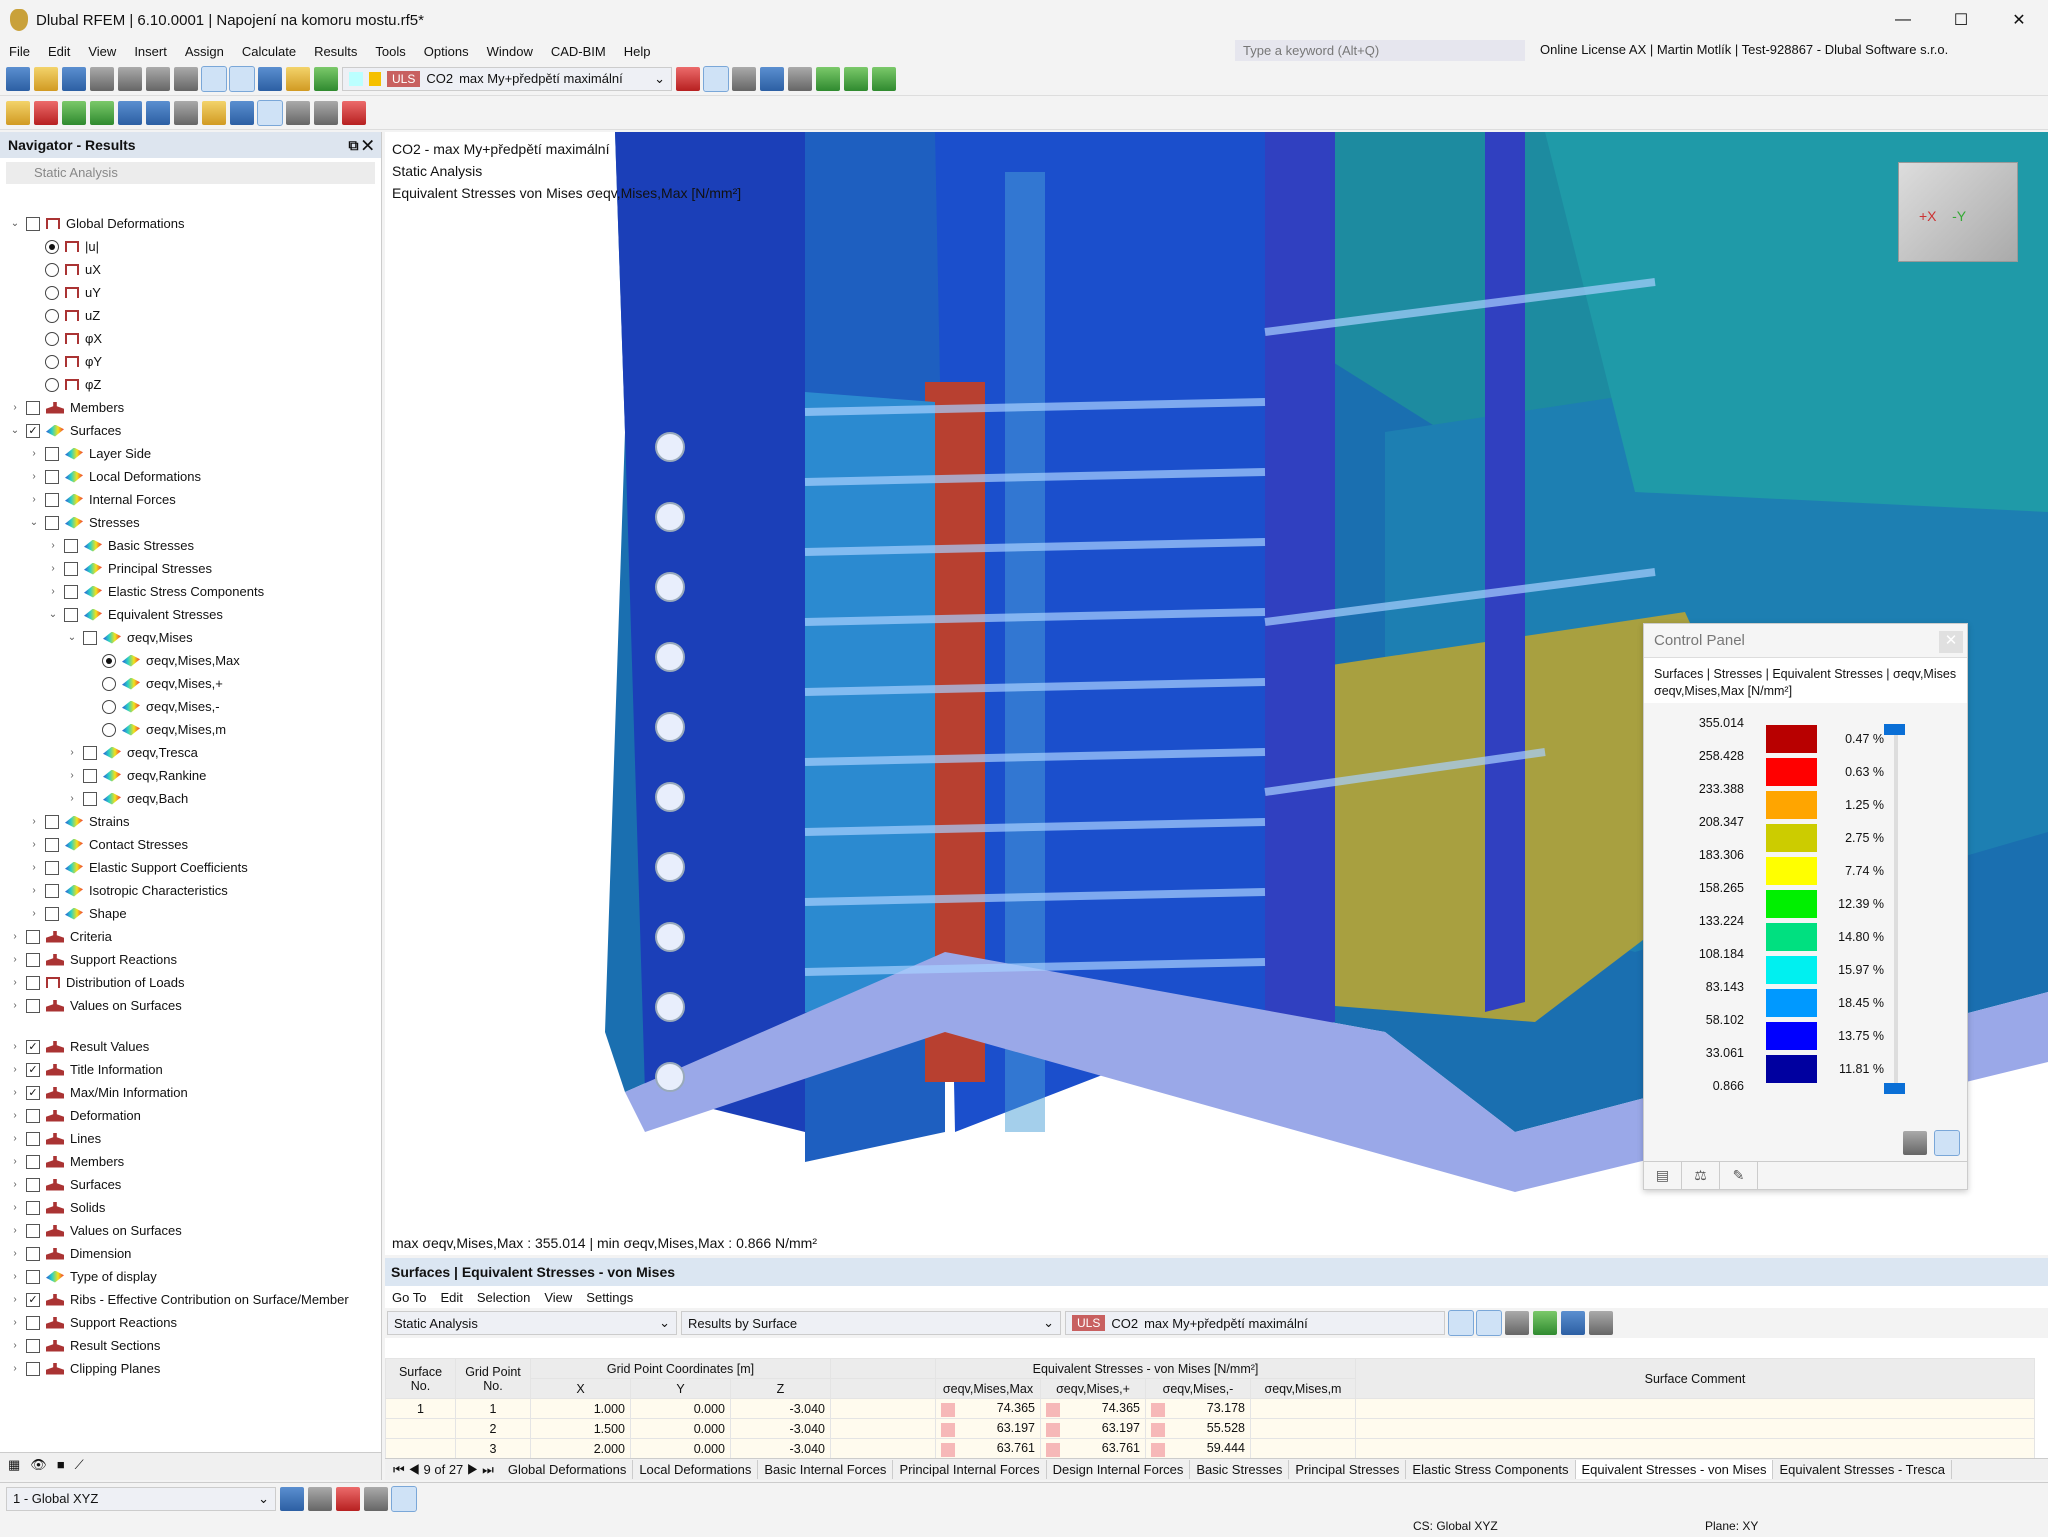  I want to click on tree-item: › Members, so click(66, 1161).